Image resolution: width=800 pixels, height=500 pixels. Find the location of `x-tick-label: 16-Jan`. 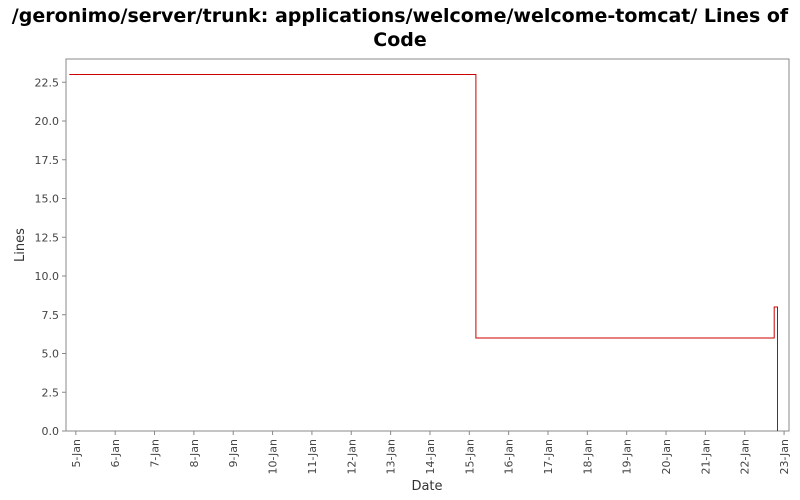

x-tick-label: 16-Jan is located at coordinates (509, 457).